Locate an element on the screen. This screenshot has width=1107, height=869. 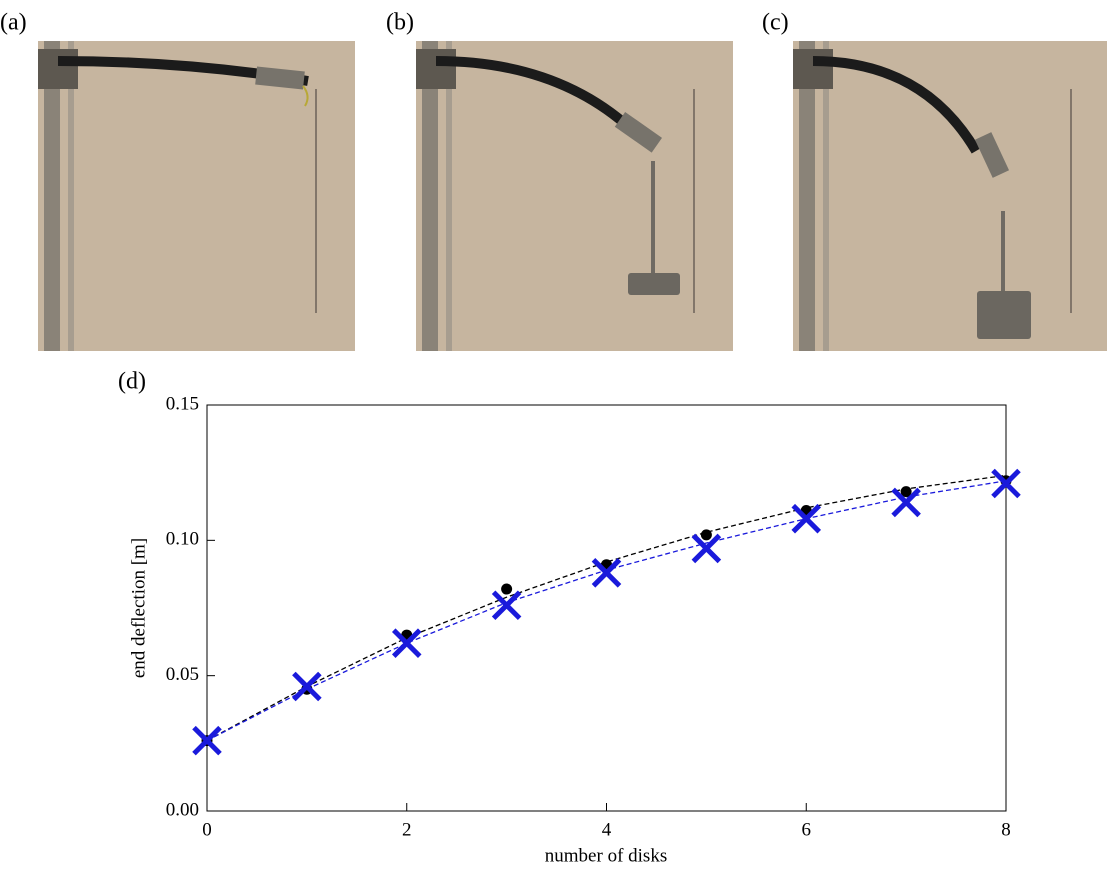
y-tick-label: 0.15 is located at coordinates (182, 403).